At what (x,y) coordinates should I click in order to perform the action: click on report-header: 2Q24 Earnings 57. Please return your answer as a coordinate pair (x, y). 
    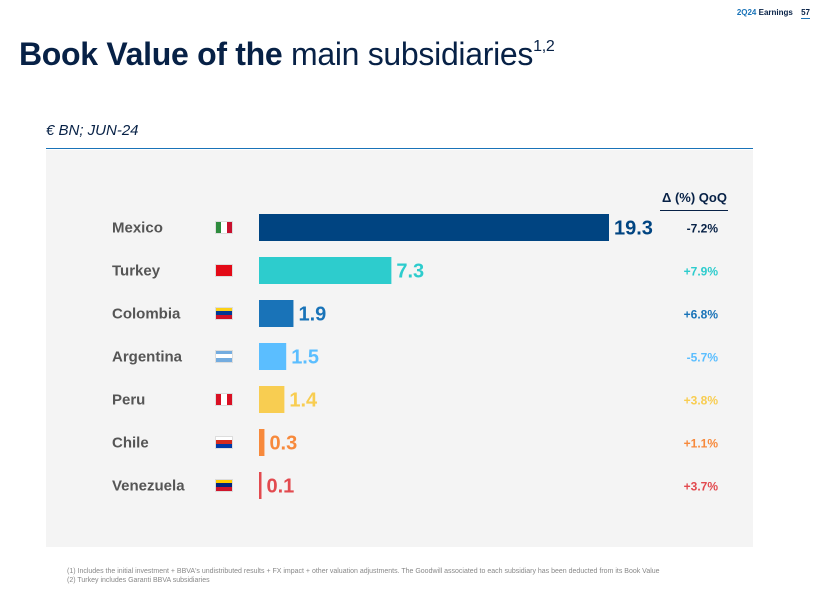
    Looking at the image, I should click on (773, 13).